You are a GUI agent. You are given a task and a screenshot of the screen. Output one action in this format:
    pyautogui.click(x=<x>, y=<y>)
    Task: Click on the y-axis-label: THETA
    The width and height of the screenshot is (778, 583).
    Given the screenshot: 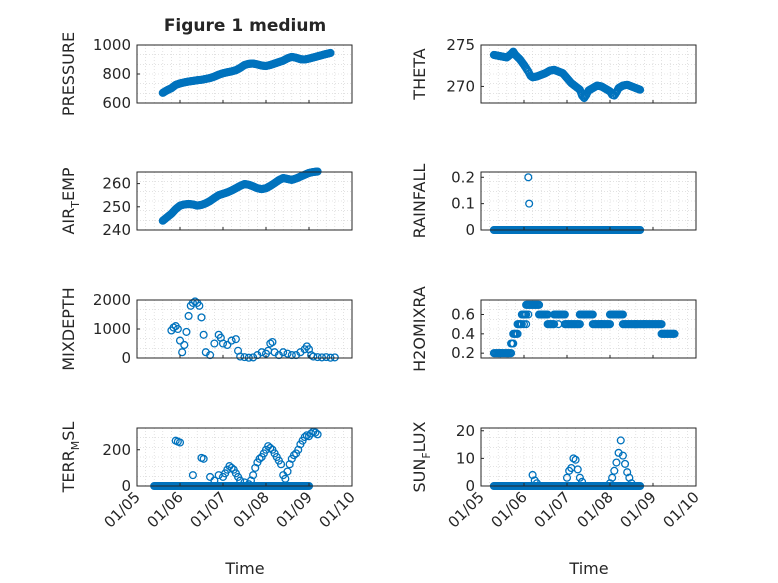 What is the action you would take?
    pyautogui.click(x=419, y=74)
    